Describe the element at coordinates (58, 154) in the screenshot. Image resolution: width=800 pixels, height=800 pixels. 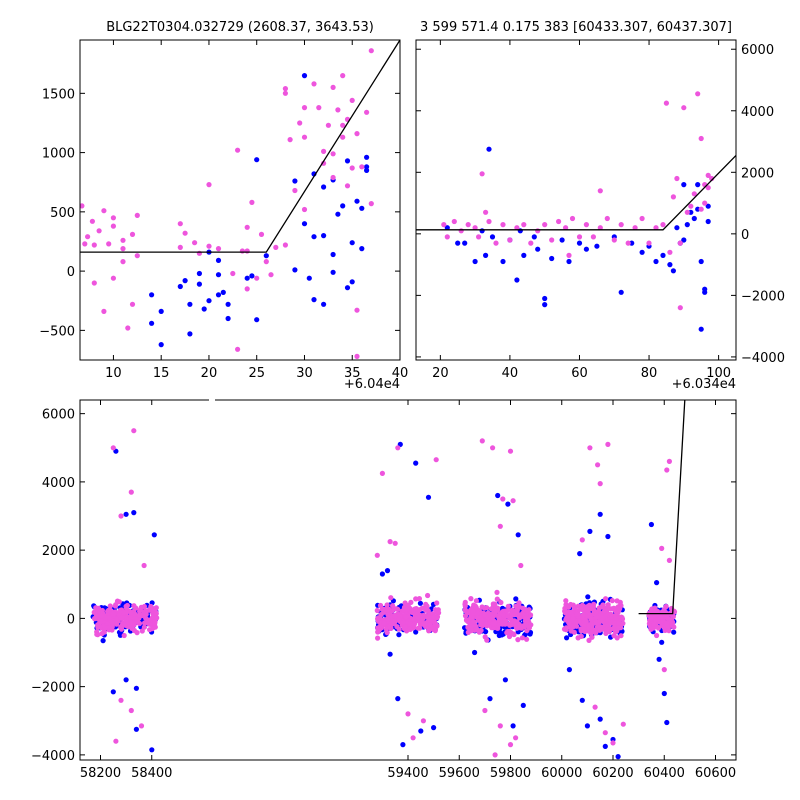
I see `y-tick-label: 1000` at that location.